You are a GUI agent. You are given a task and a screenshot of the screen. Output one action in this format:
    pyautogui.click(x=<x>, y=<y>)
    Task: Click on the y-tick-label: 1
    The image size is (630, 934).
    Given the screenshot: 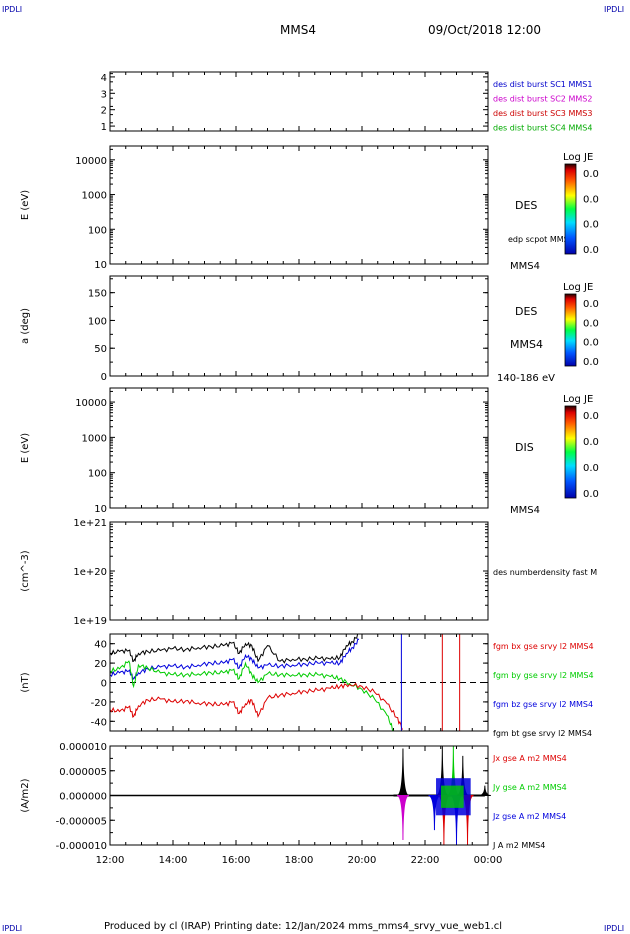 What is the action you would take?
    pyautogui.click(x=104, y=127)
    